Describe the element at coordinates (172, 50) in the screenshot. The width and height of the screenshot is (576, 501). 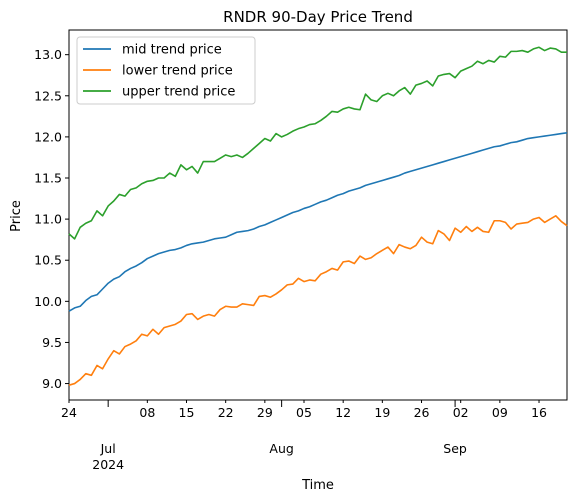
I see `legend-label: mid trend price` at that location.